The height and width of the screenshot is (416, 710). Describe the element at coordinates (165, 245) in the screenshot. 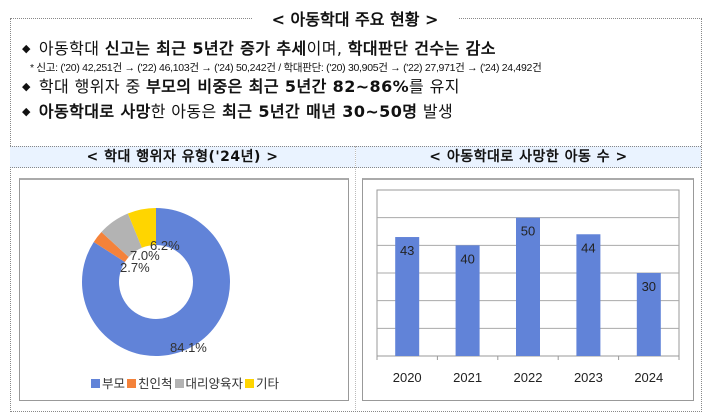

I see `slice-label: 6.2%` at that location.